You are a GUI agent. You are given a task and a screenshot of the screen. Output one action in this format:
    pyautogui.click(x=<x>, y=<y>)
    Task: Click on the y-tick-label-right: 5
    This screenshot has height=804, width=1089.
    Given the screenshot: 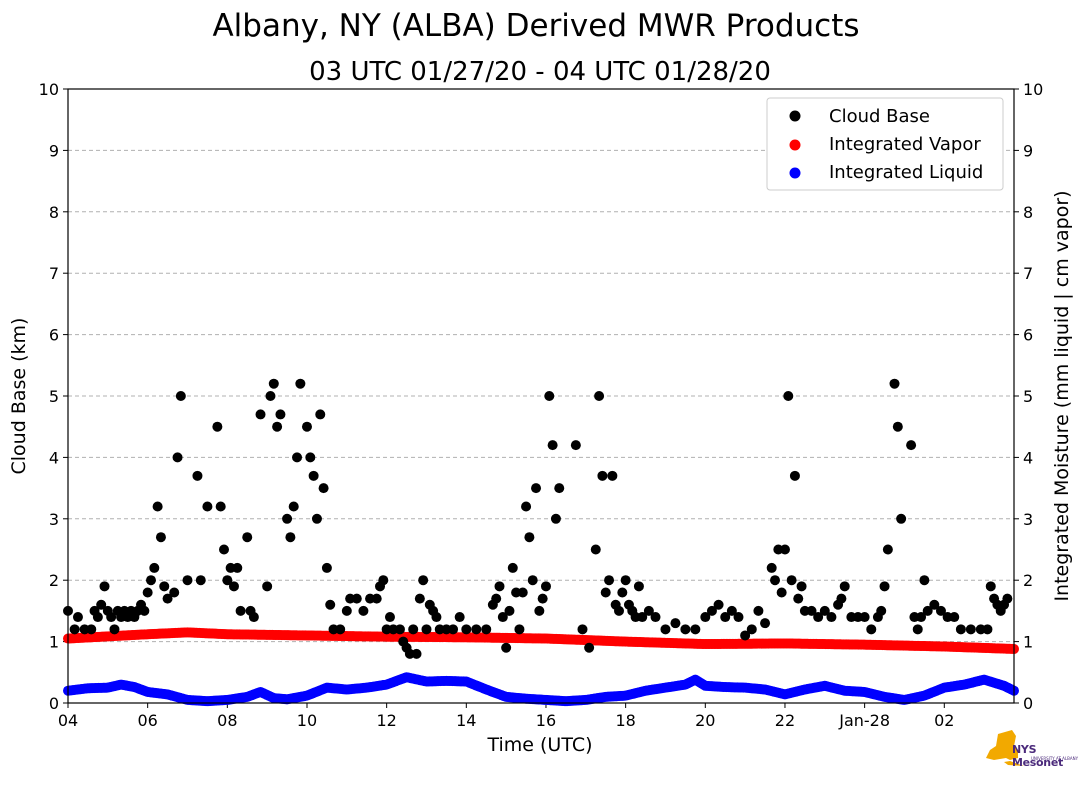 What is the action you would take?
    pyautogui.click(x=1028, y=396)
    